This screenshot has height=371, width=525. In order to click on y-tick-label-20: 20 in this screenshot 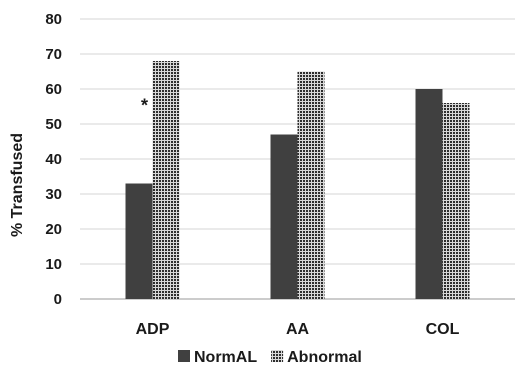, I will do `click(53, 229)`.